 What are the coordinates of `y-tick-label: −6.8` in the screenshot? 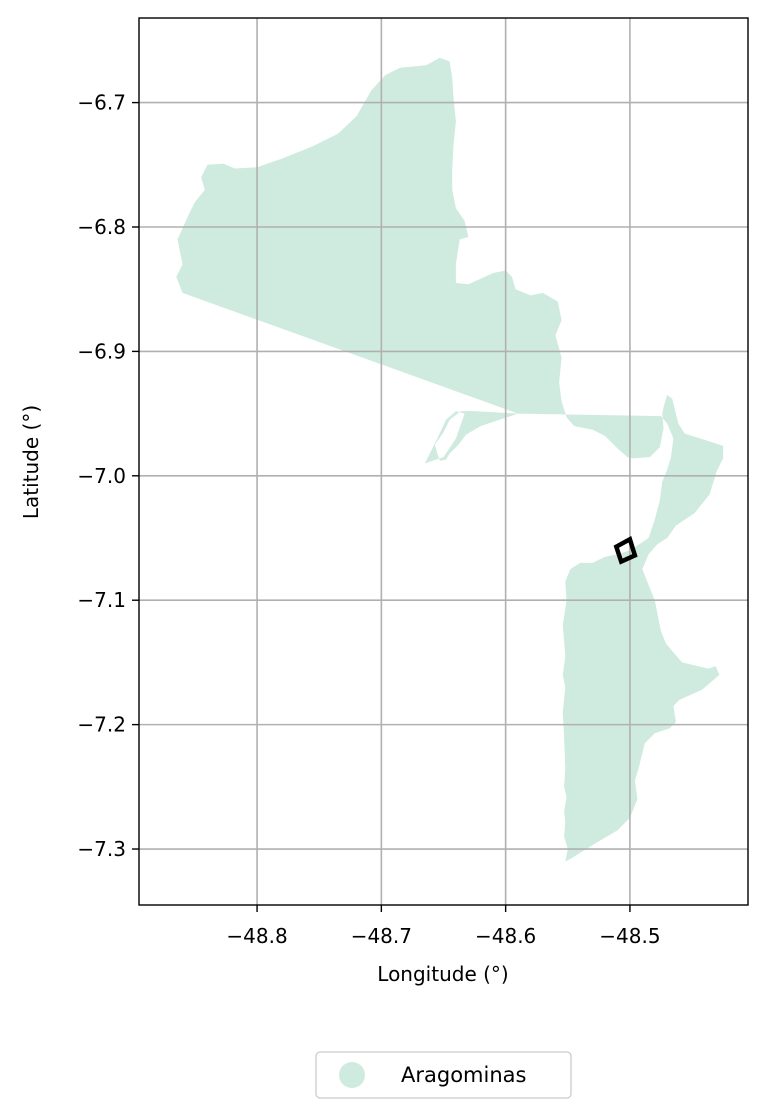 It's located at (101, 227).